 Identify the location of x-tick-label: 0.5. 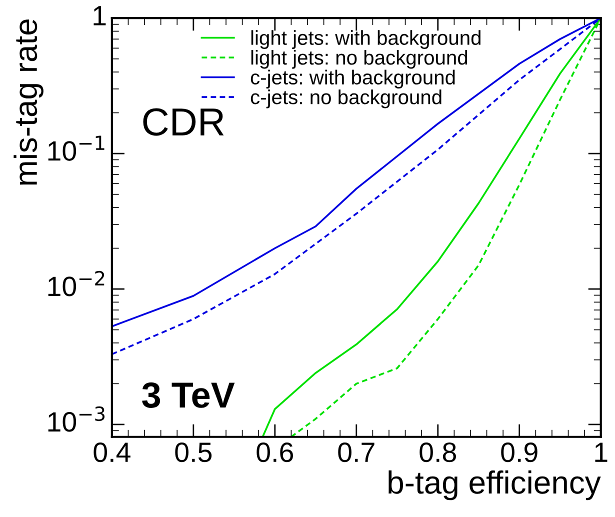
(193, 452).